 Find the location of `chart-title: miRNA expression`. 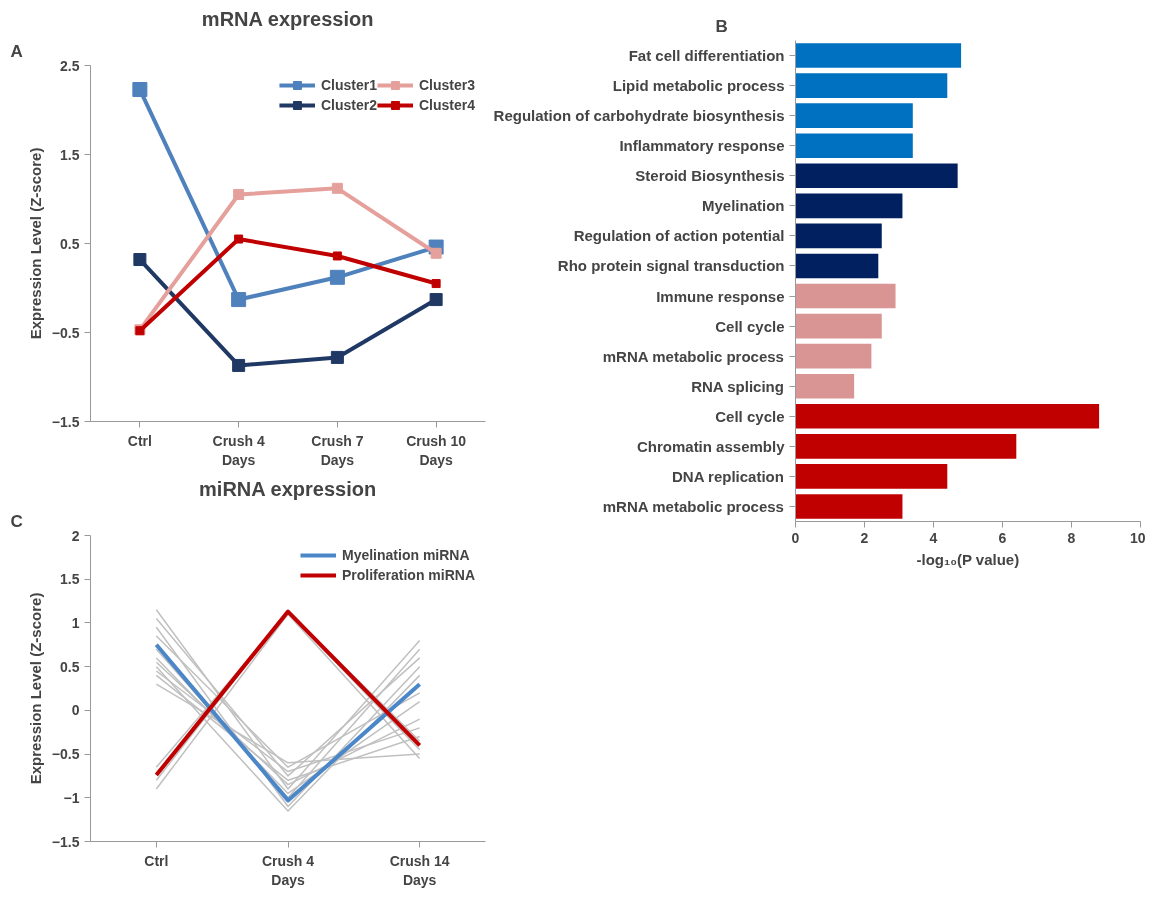

chart-title: miRNA expression is located at coordinates (288, 488).